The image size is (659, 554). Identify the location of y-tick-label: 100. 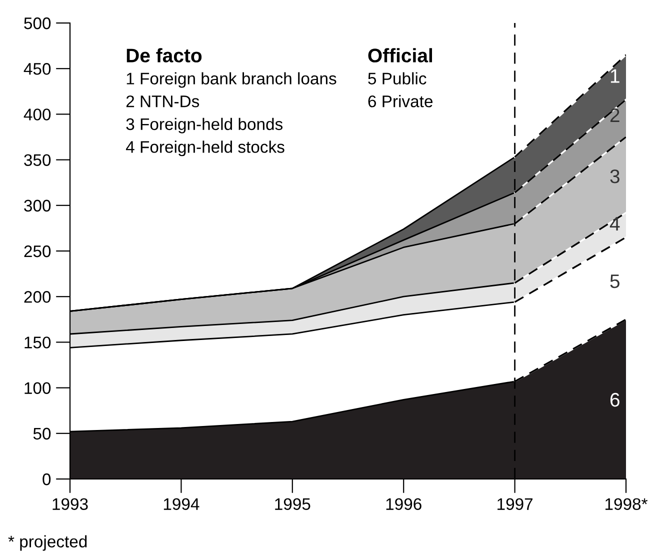
(37, 388).